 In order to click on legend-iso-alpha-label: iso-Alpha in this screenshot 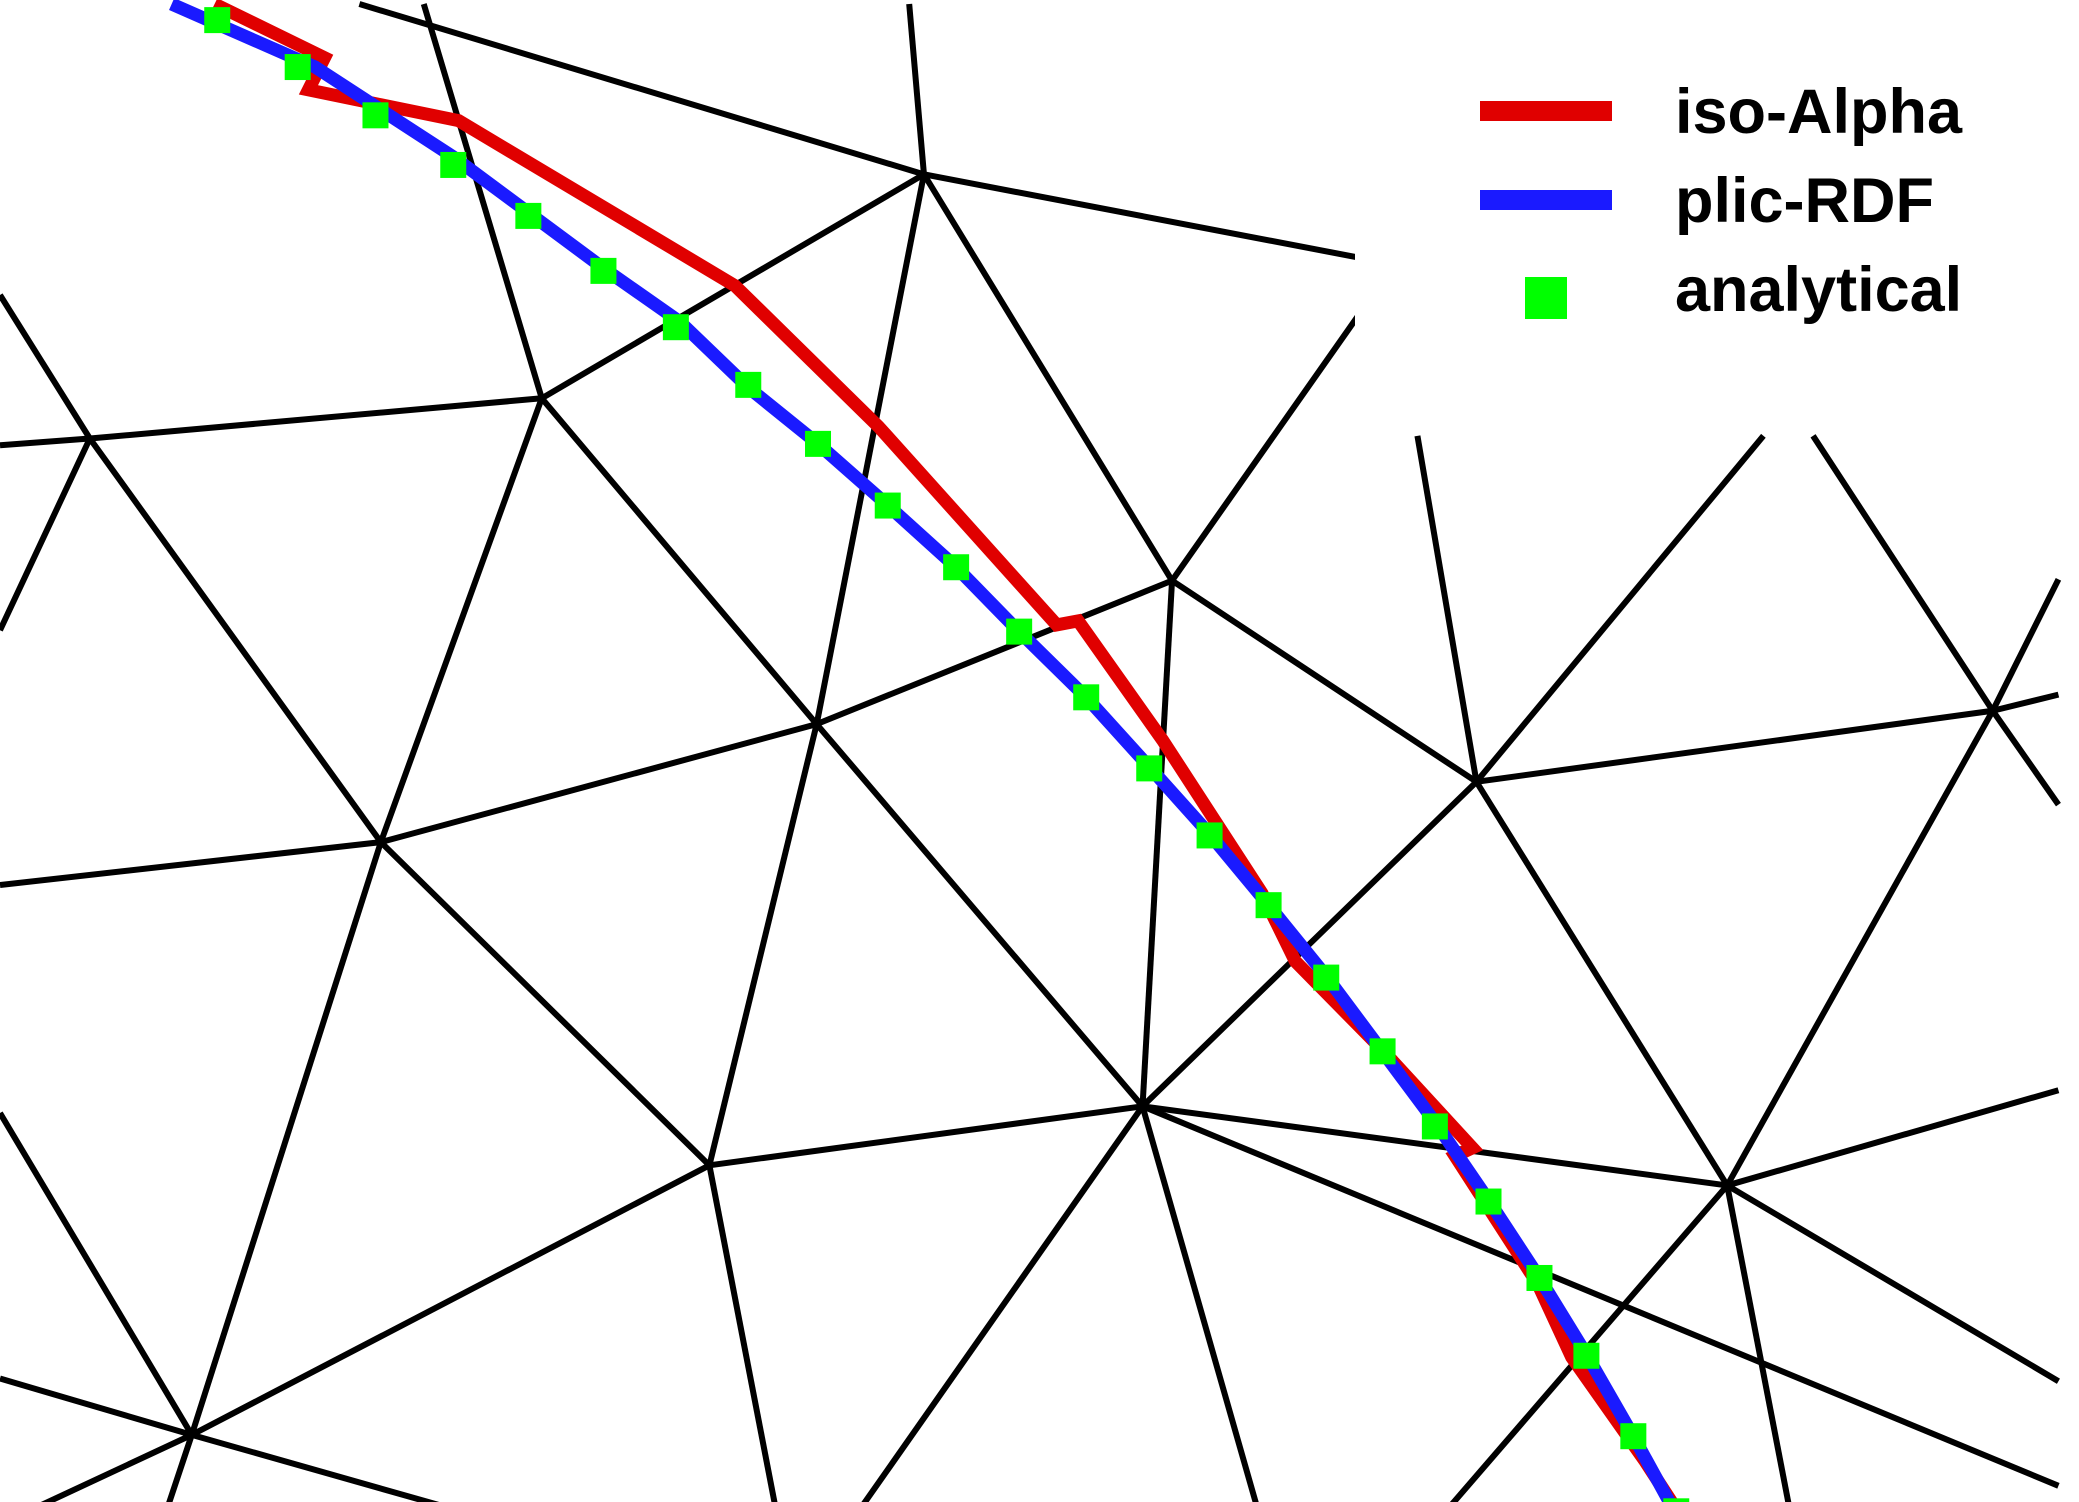, I will do `click(1819, 112)`.